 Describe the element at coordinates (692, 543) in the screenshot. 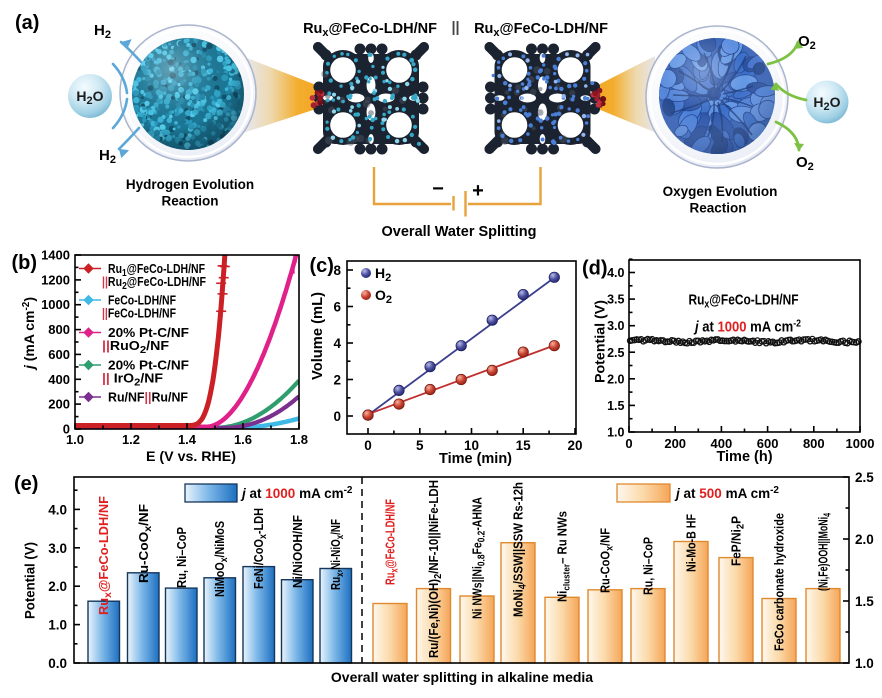

I see `svg-text: Ni-Mo-B HF` at that location.